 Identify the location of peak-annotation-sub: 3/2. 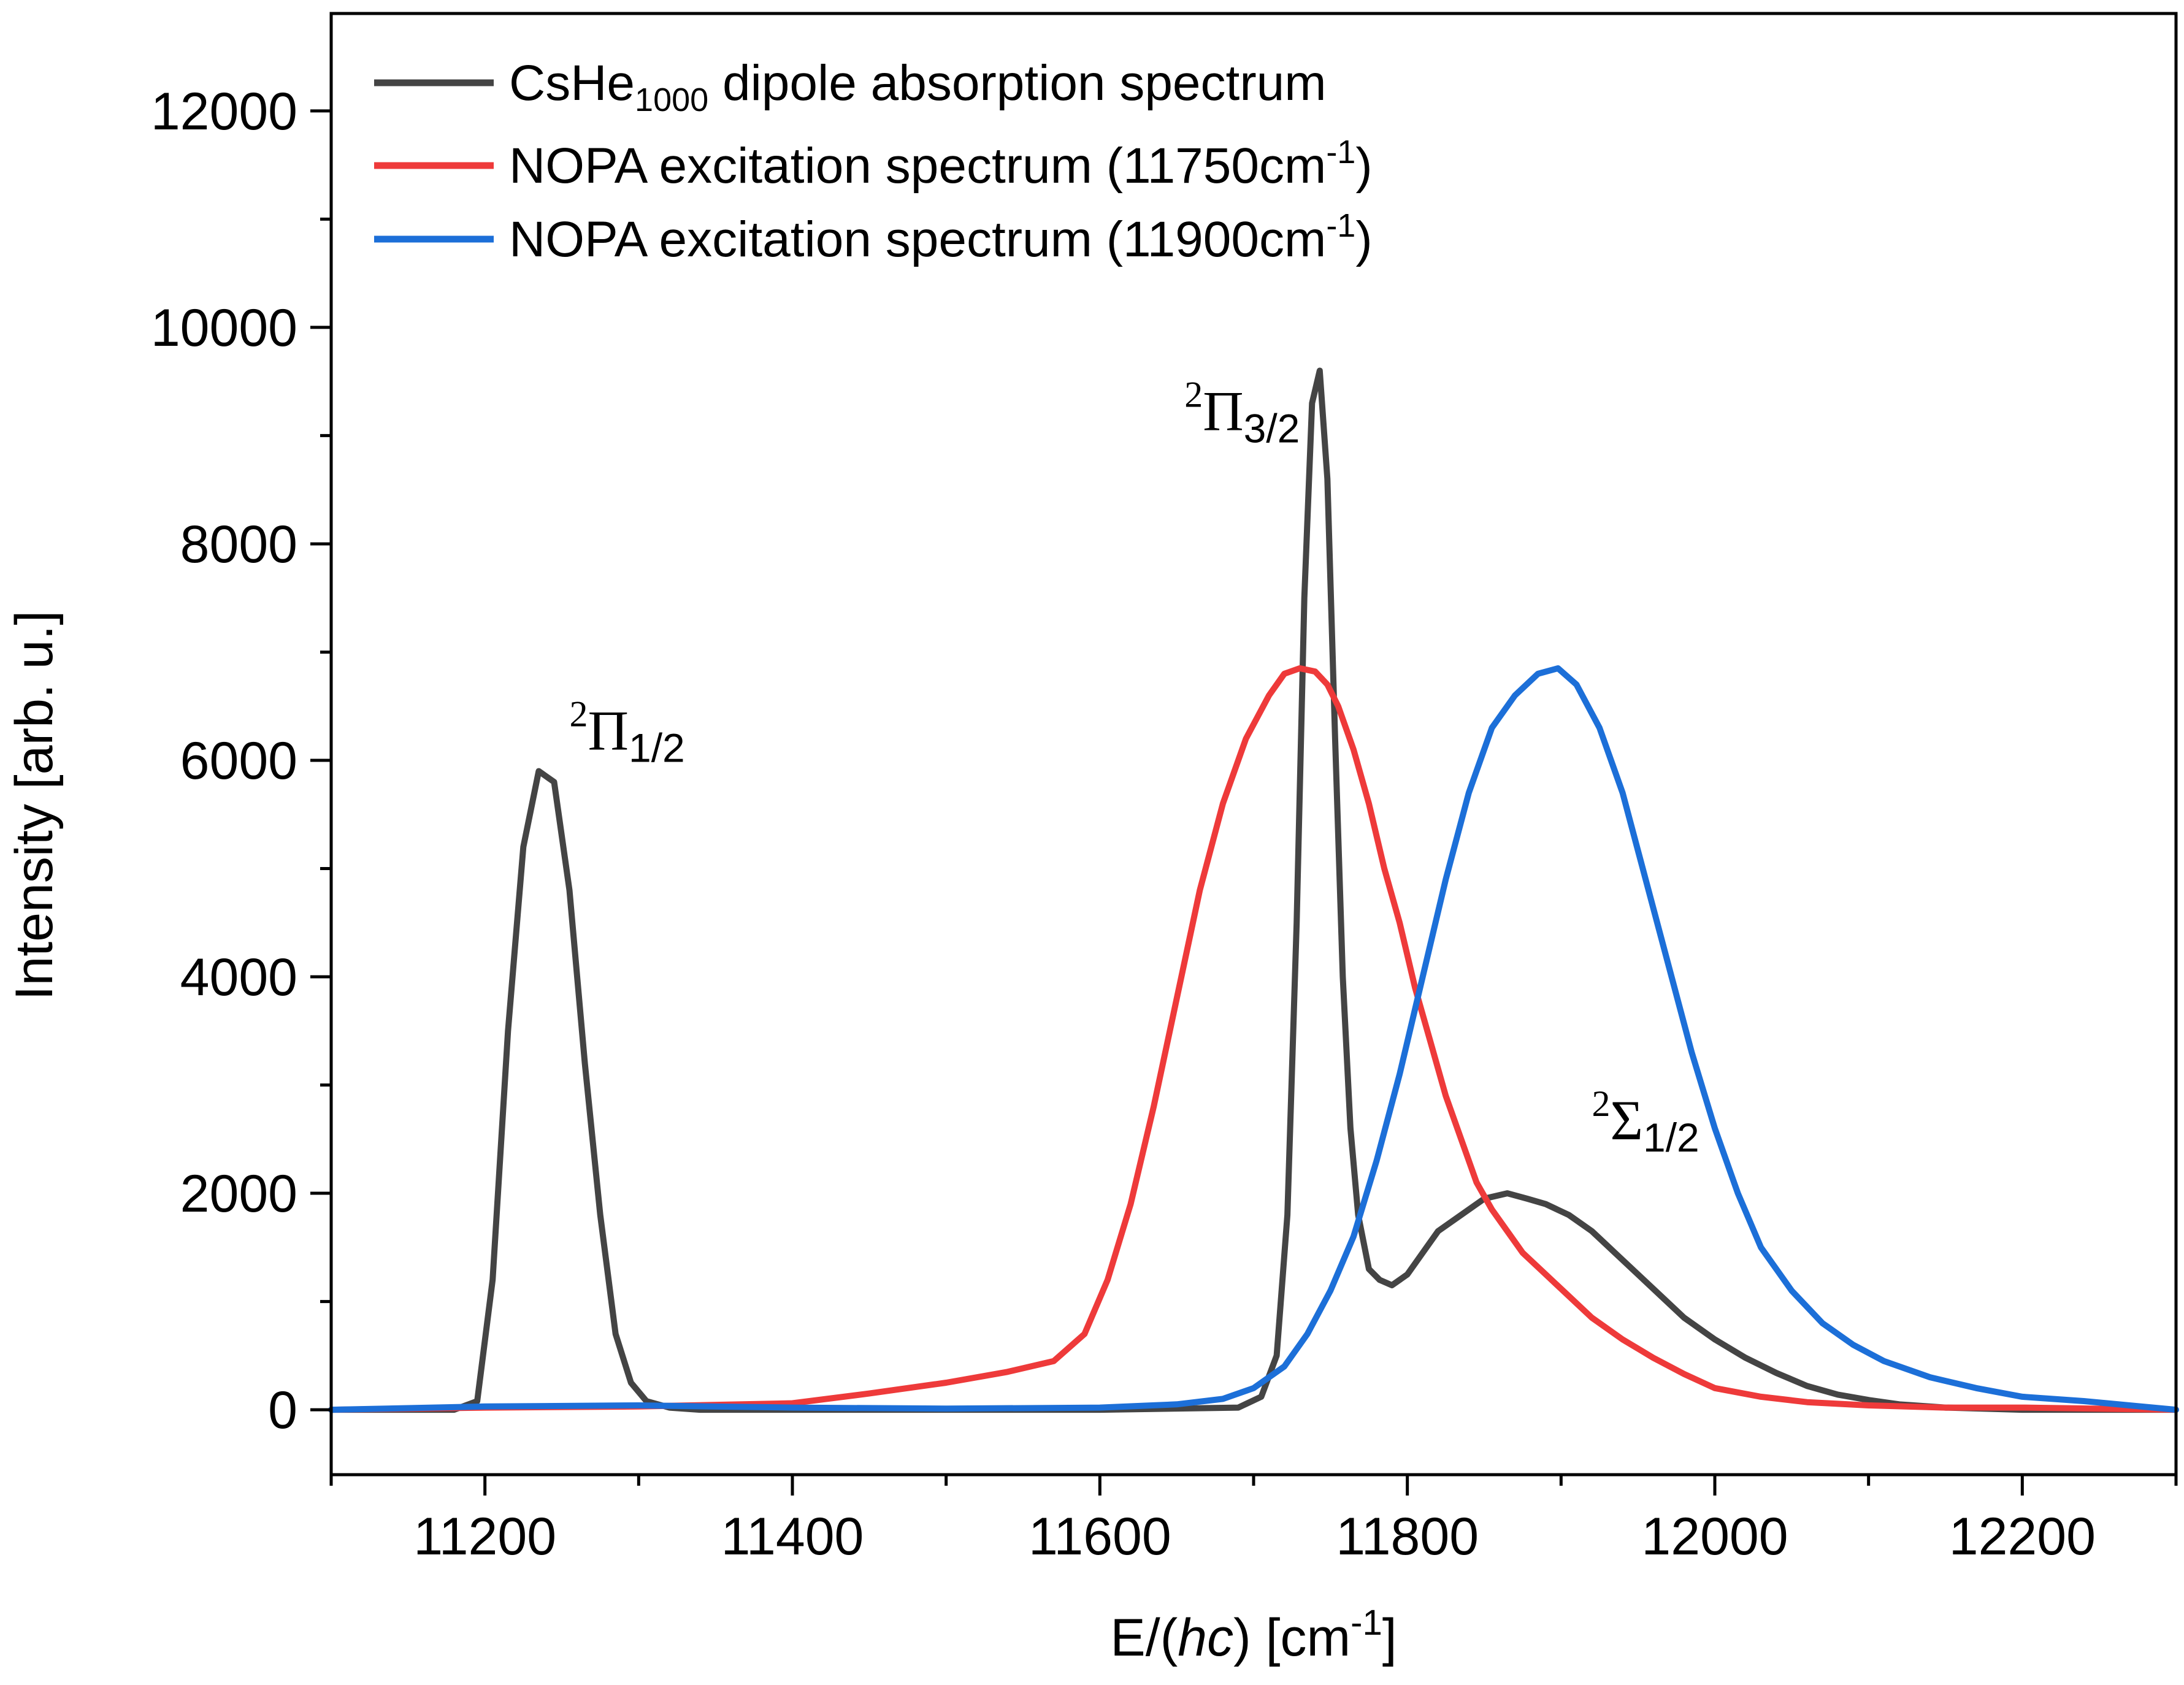
(1272, 428).